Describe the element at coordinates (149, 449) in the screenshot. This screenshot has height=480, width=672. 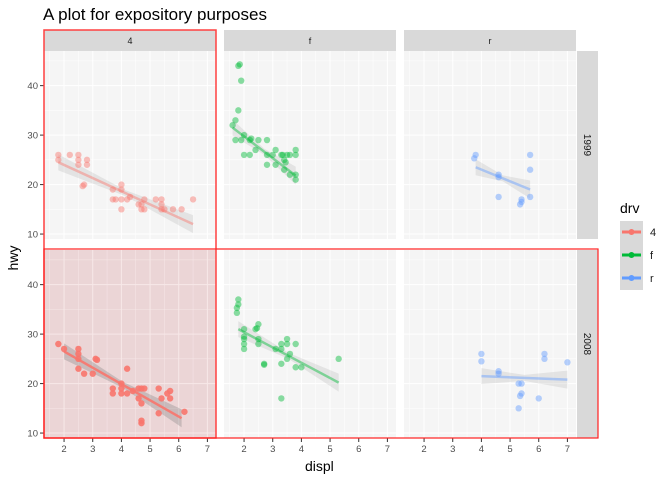
I see `x-tick-label: 5` at that location.